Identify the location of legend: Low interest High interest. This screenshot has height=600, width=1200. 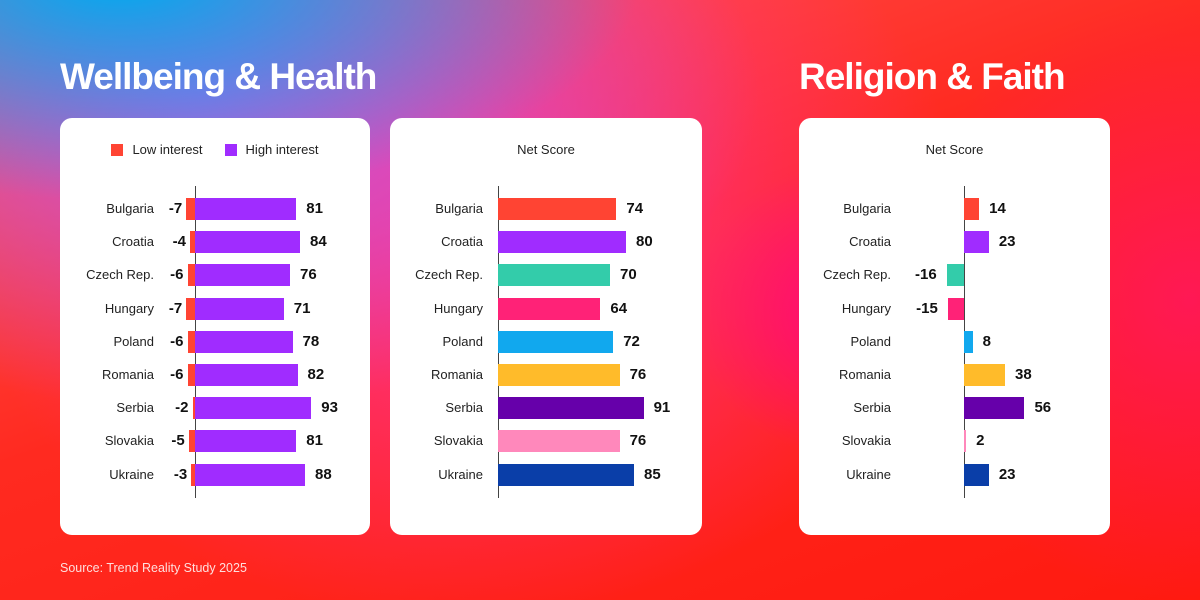
(215, 149).